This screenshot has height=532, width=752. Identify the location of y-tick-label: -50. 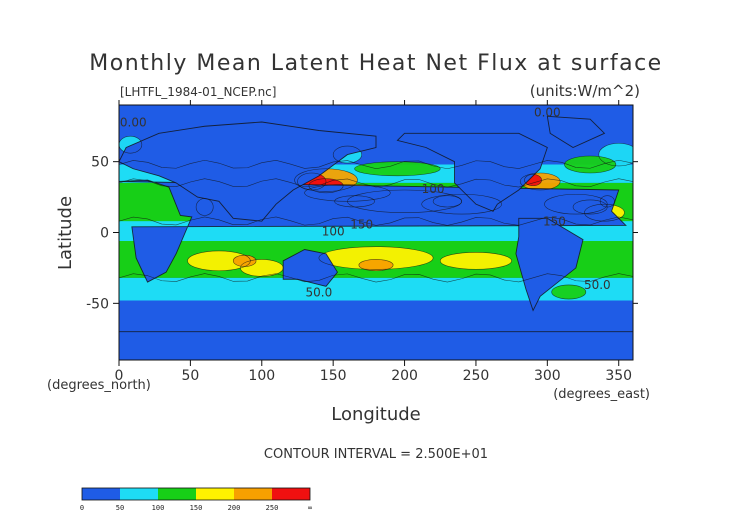
(97, 304).